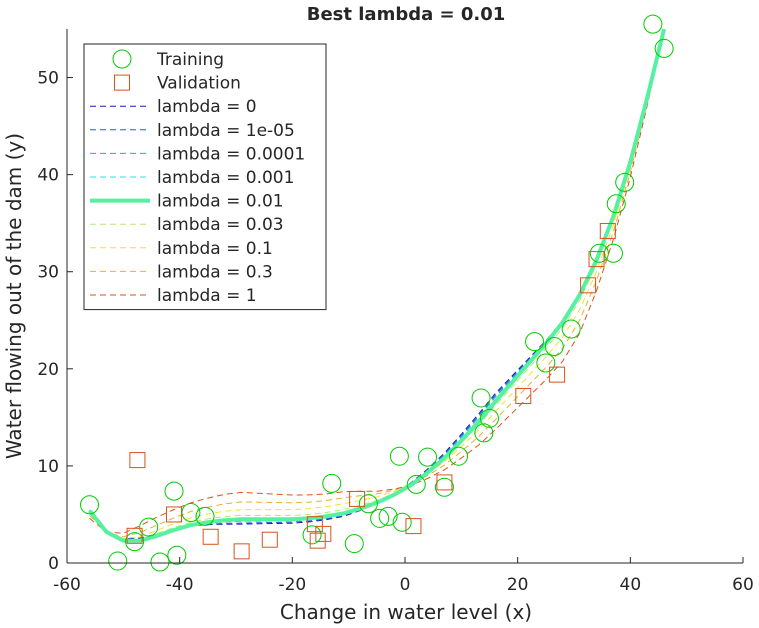  I want to click on x-tick-label: 0, so click(405, 585).